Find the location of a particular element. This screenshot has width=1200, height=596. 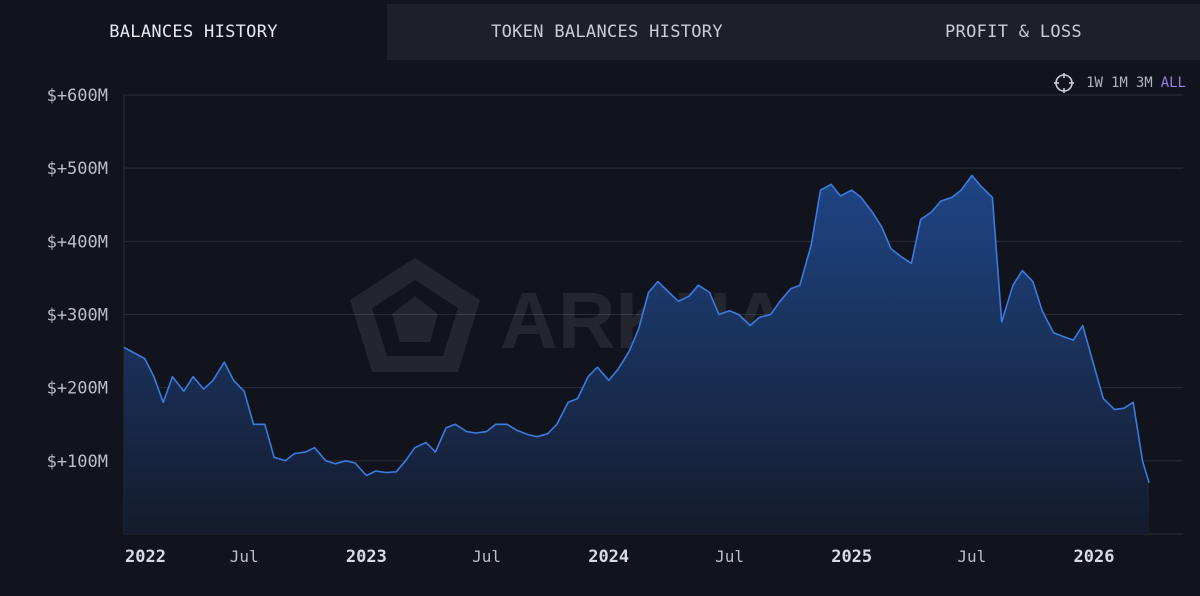

time-range-selector: 1W 1M 3M ALL is located at coordinates (1120, 83).